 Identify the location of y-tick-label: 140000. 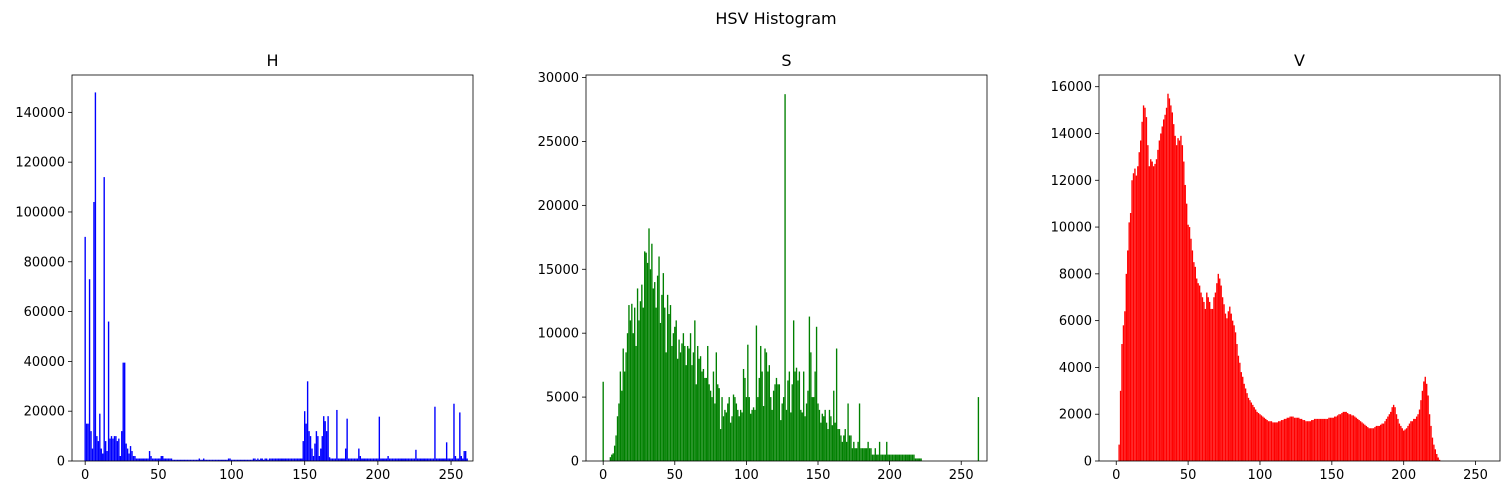
(40, 113).